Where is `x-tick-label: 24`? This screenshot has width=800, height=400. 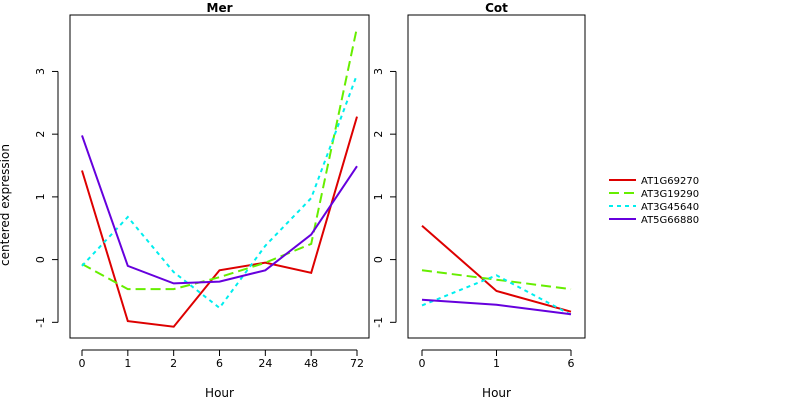
x-tick-label: 24 is located at coordinates (265, 363).